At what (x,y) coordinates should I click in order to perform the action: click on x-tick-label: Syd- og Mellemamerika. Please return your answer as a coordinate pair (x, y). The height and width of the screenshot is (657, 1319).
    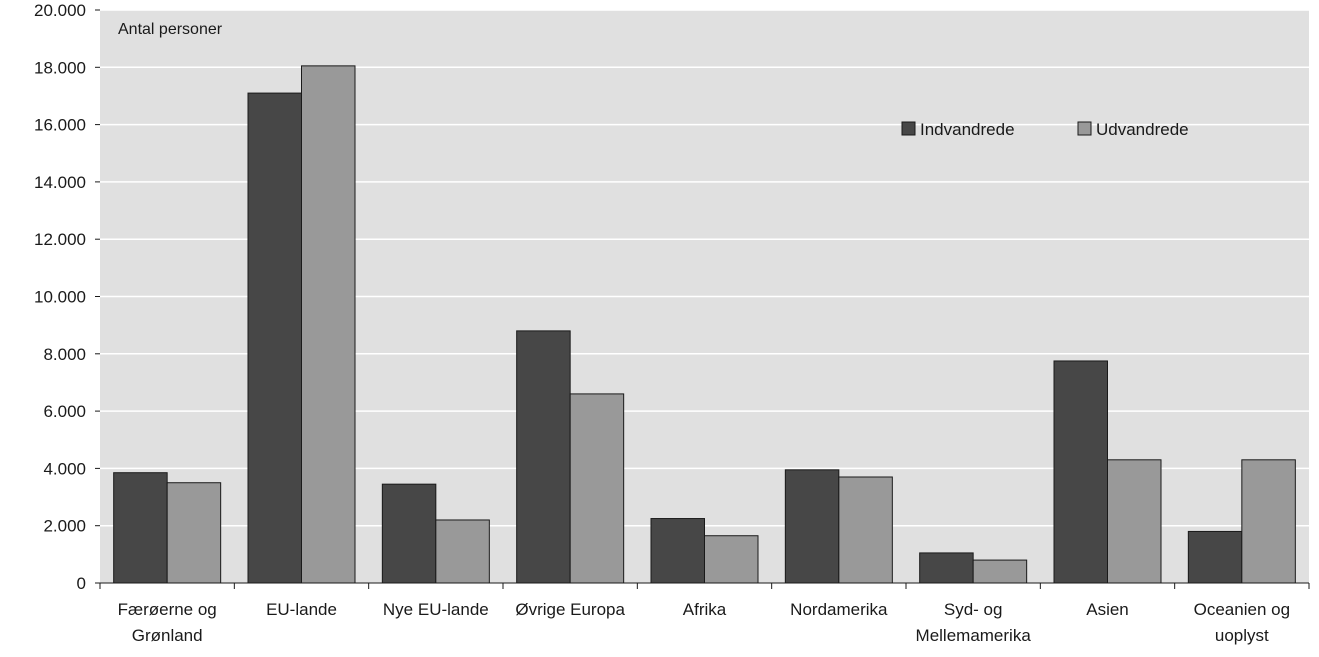
    Looking at the image, I should click on (974, 622).